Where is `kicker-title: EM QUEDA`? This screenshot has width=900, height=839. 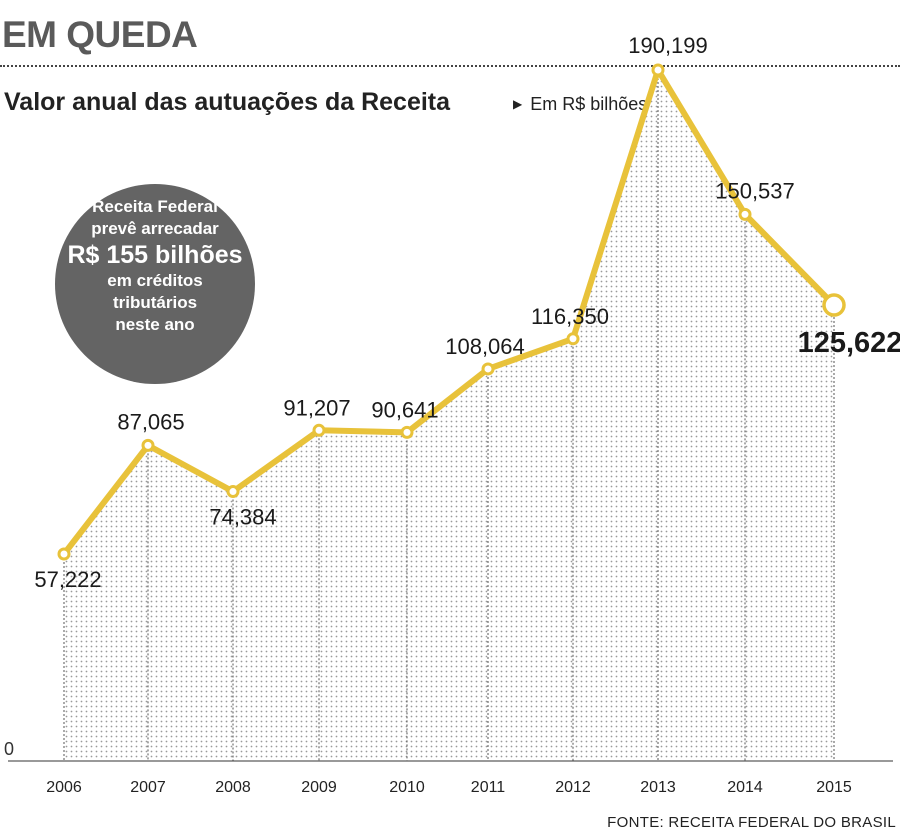 kicker-title: EM QUEDA is located at coordinates (100, 34).